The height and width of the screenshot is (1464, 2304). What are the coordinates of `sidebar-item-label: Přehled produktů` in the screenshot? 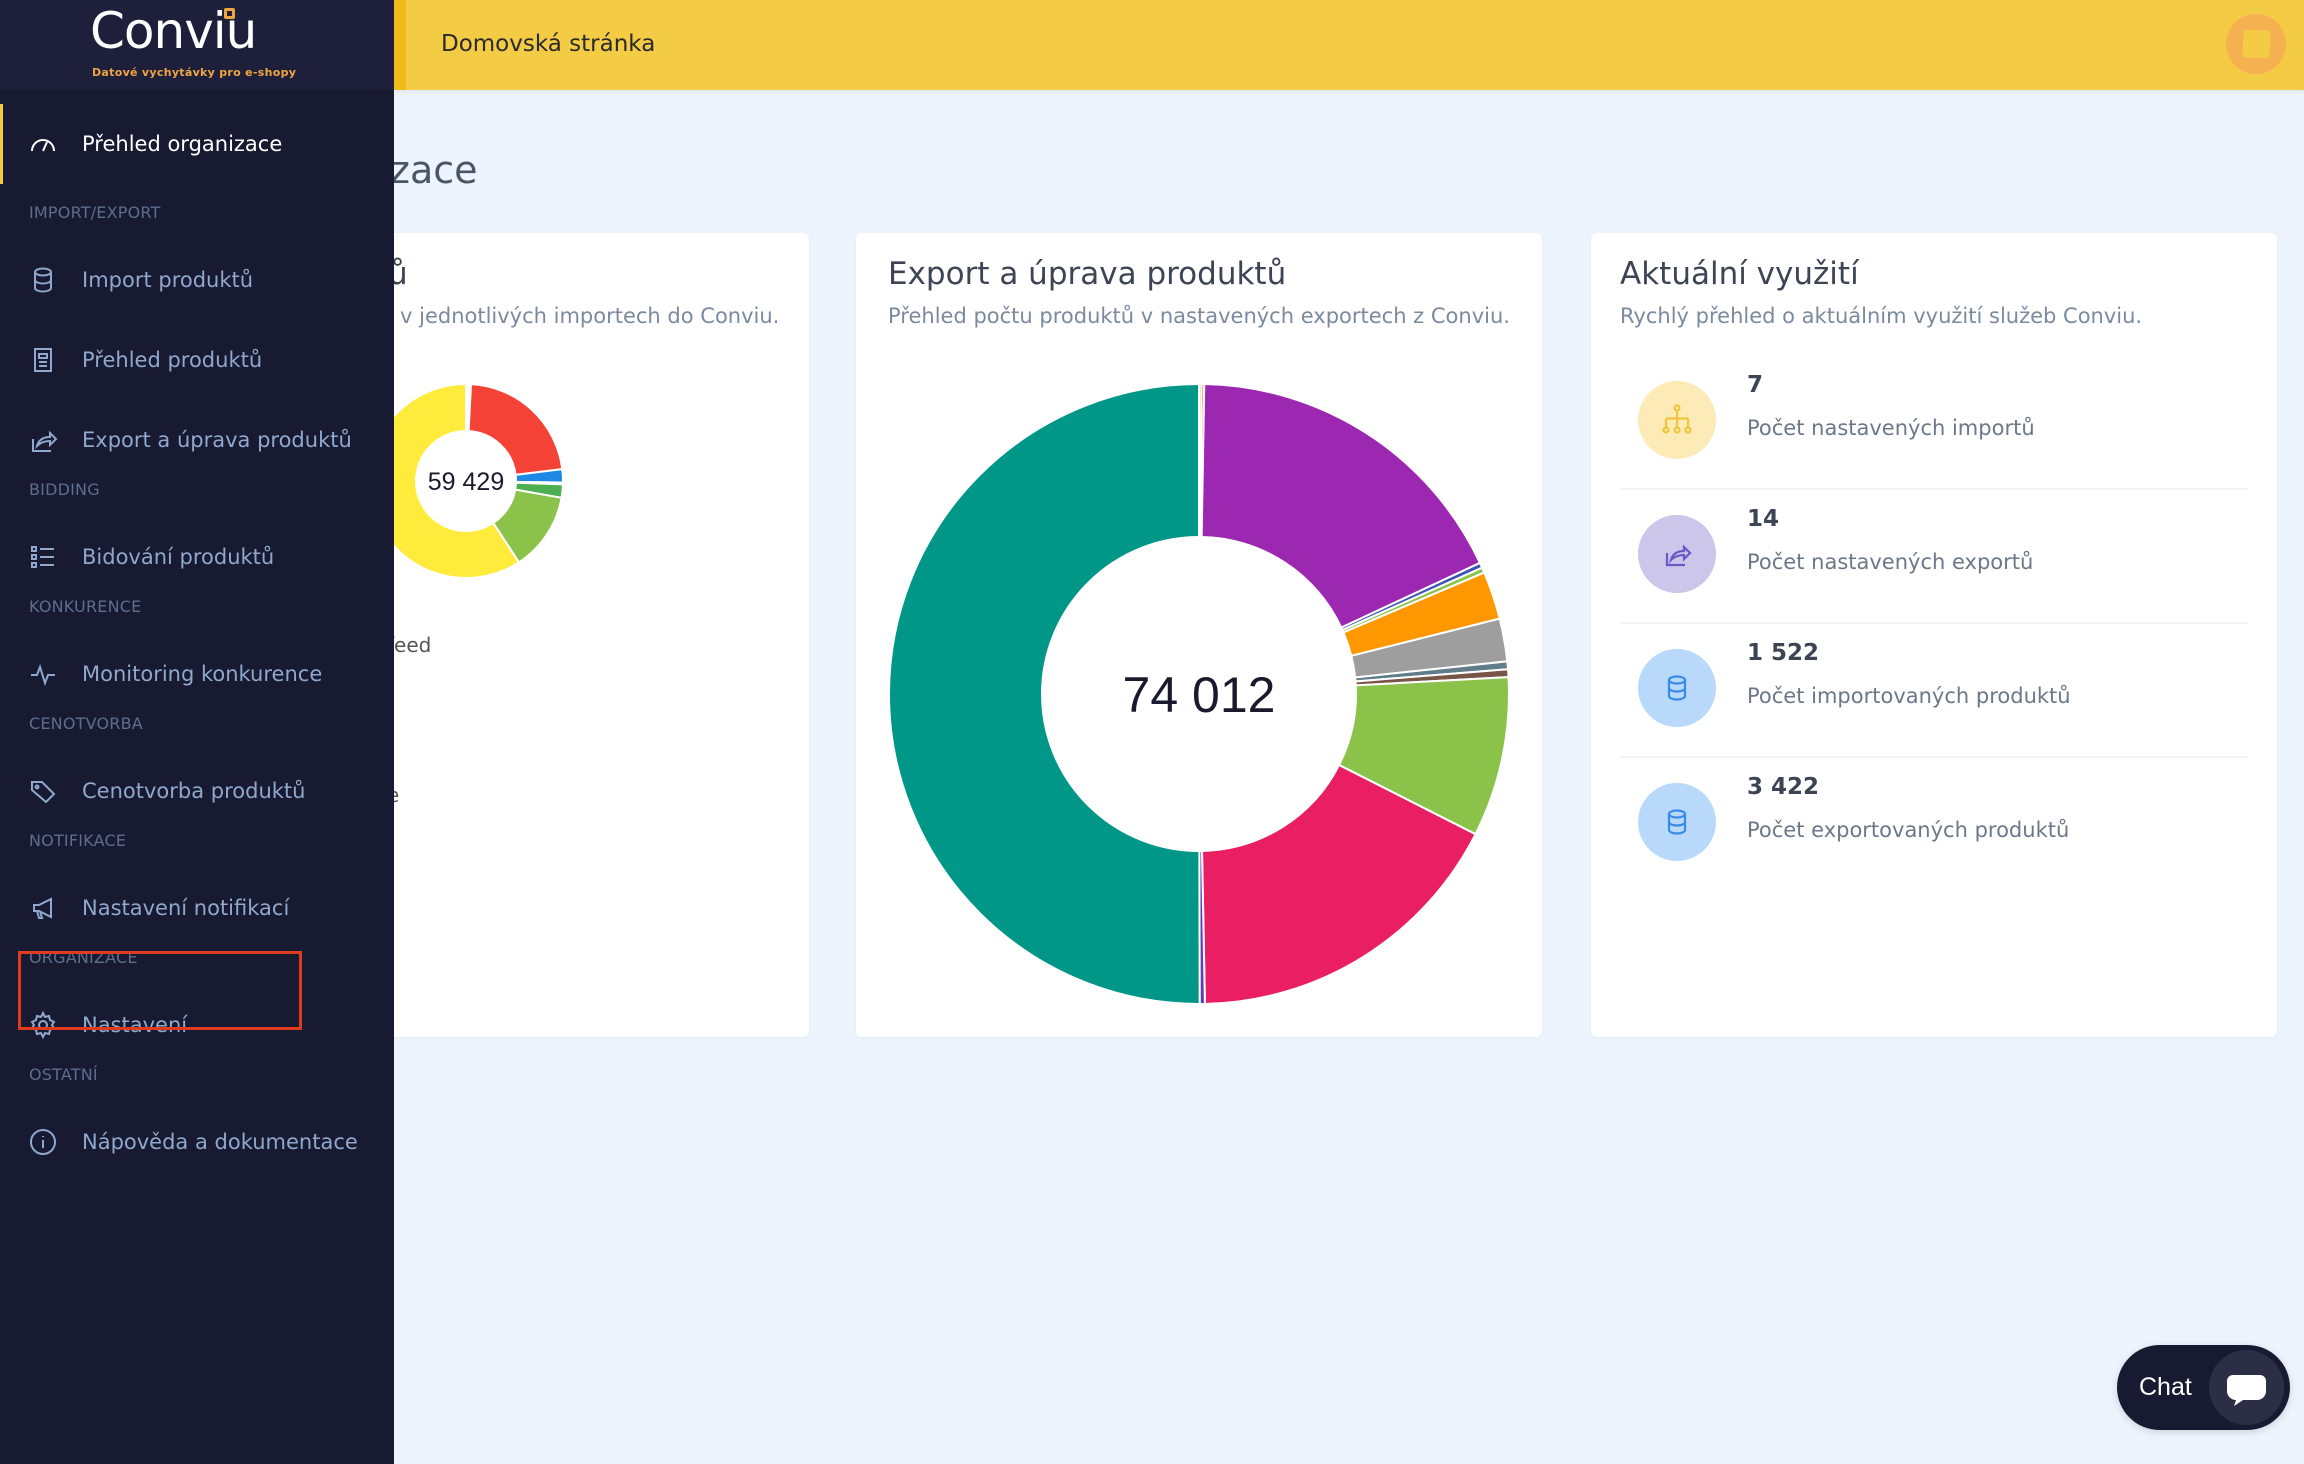 It's located at (172, 360).